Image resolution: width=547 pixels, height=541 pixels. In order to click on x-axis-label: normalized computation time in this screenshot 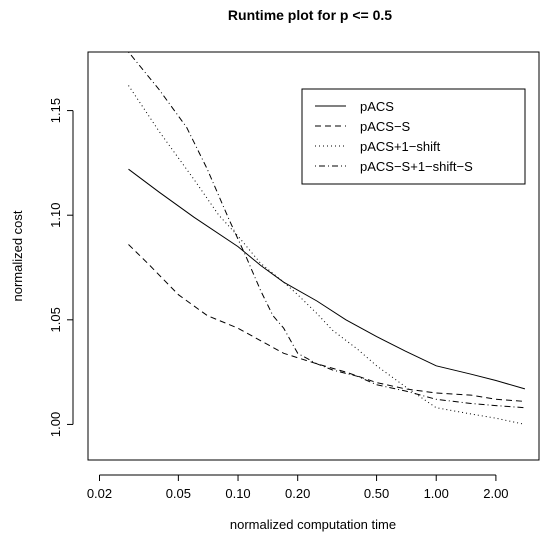, I will do `click(313, 524)`.